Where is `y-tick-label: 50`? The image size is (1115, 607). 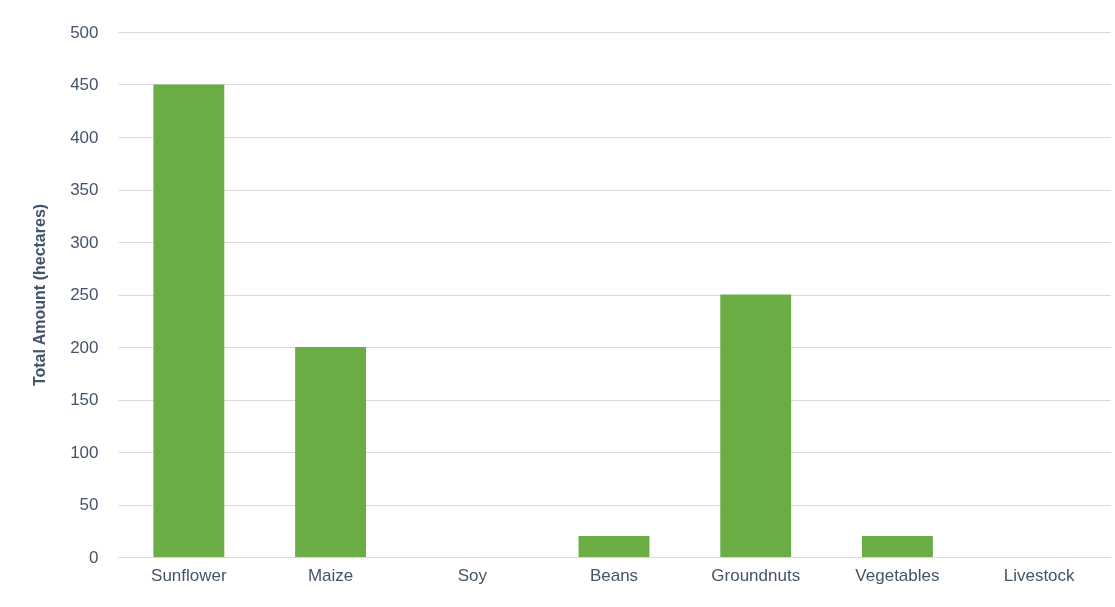 y-tick-label: 50 is located at coordinates (89, 504).